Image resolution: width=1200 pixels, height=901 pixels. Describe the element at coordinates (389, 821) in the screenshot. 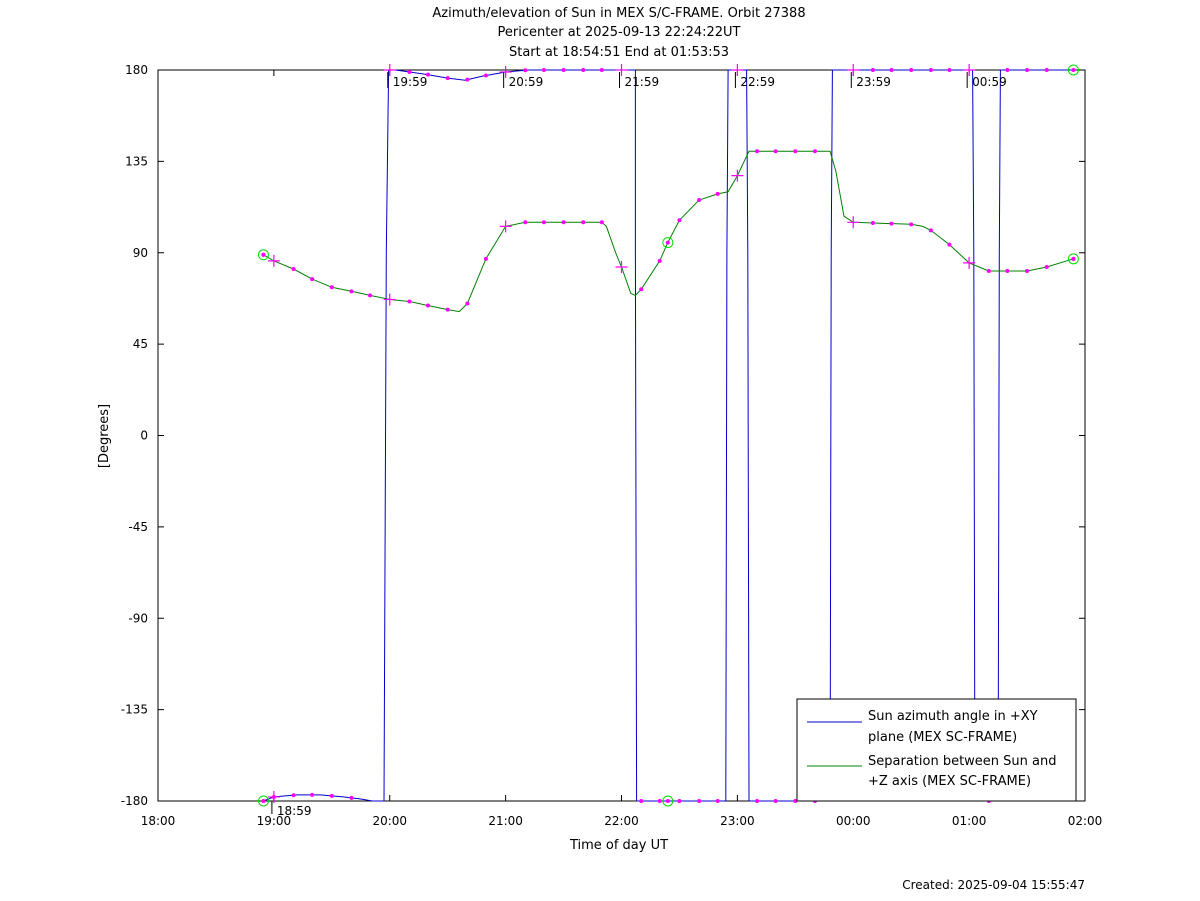

I see `x-tick-label: 20:00` at that location.